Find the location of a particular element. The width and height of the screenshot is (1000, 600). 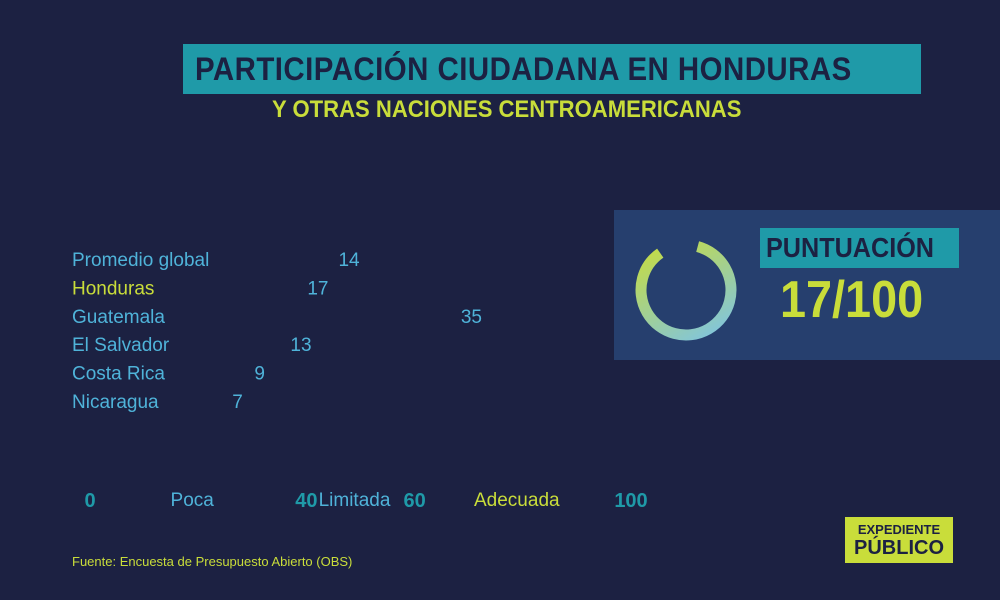

x-tick-label: 0 is located at coordinates (89, 501).